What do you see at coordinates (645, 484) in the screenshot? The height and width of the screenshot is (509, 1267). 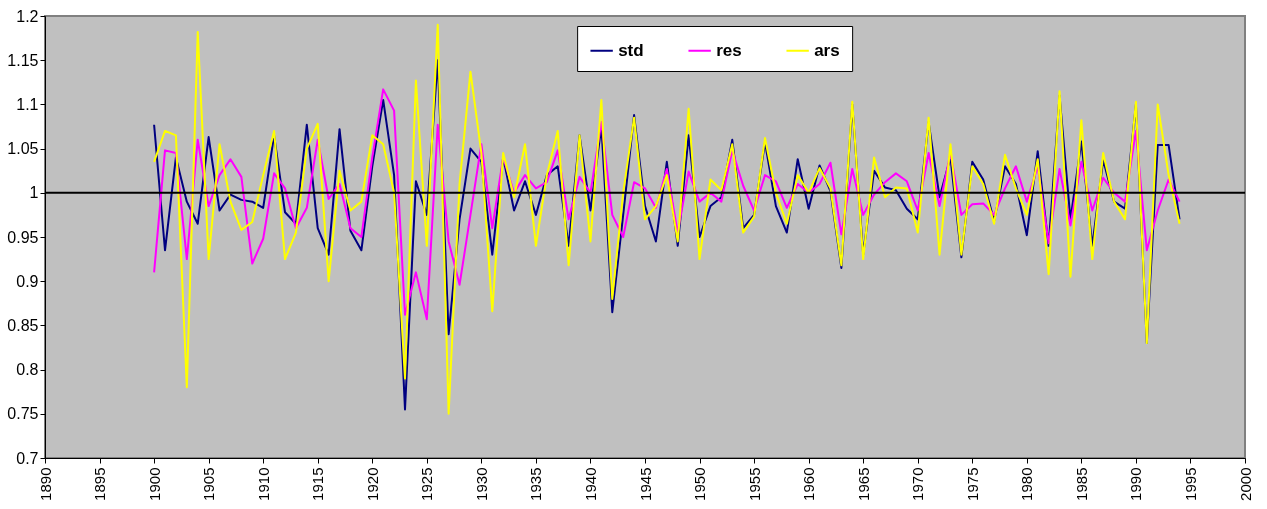 I see `x-tick-label: 1945` at bounding box center [645, 484].